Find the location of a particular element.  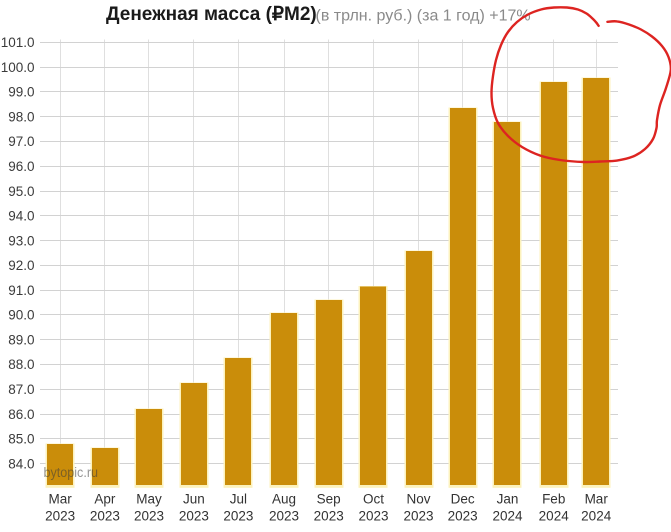

svg-text: 95.0 is located at coordinates (21, 191).